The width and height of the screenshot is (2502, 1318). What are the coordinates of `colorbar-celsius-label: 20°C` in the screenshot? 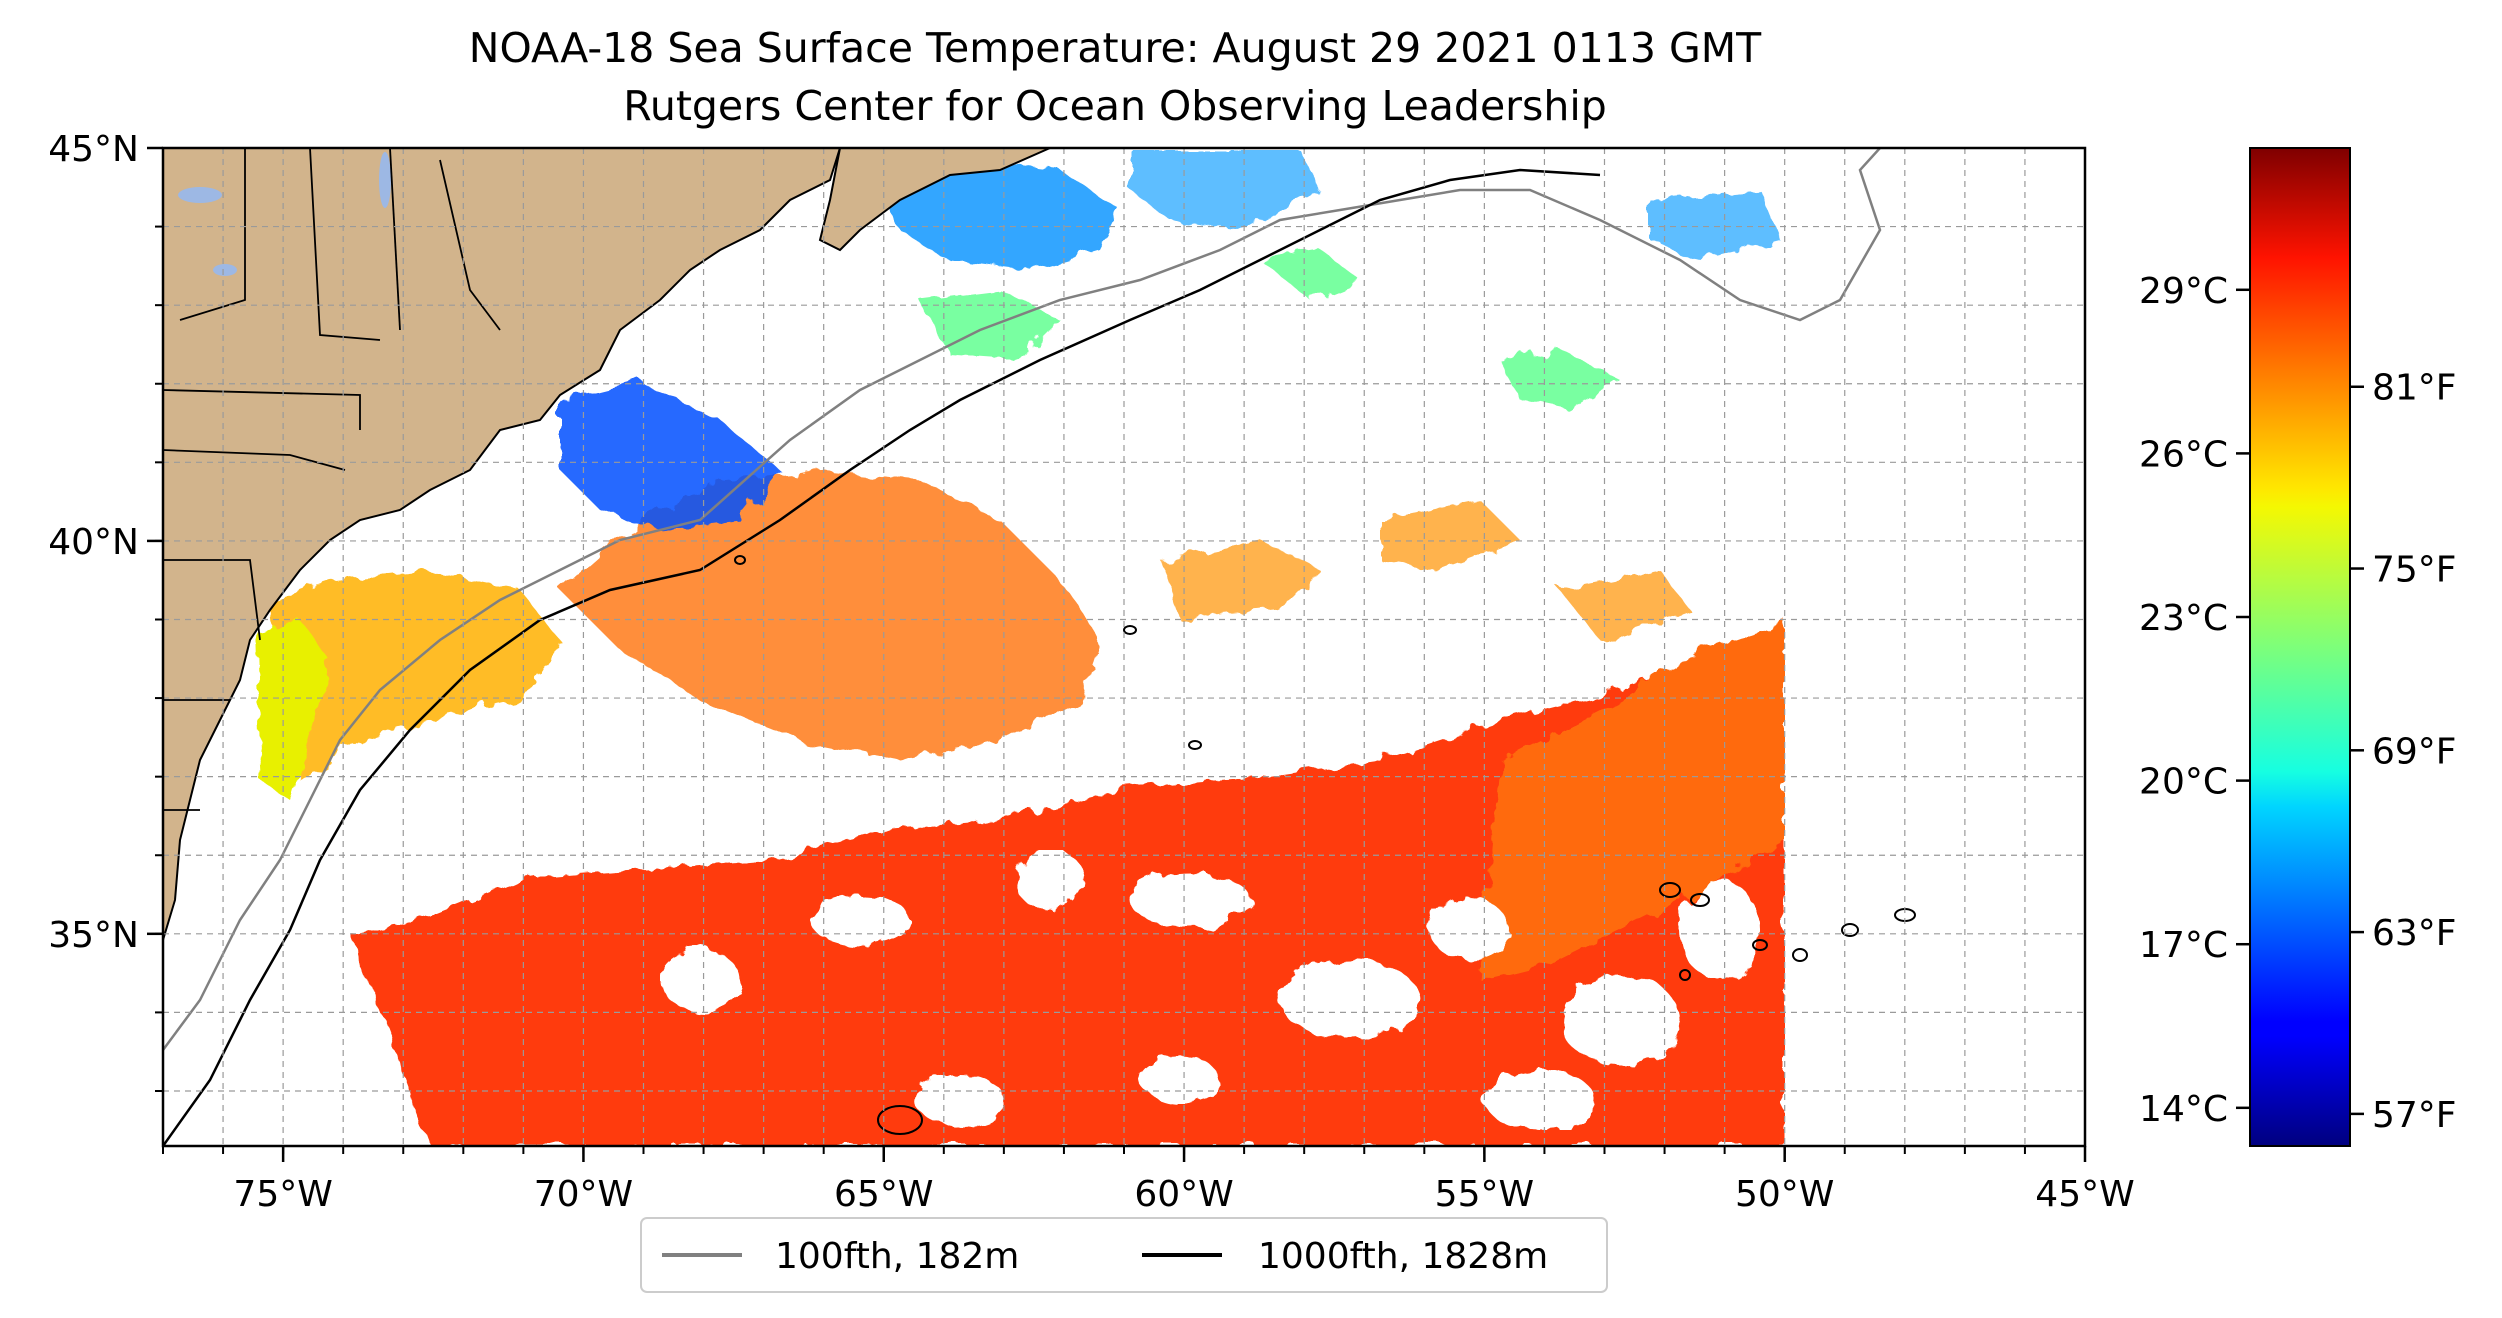 It's located at (2183, 782).